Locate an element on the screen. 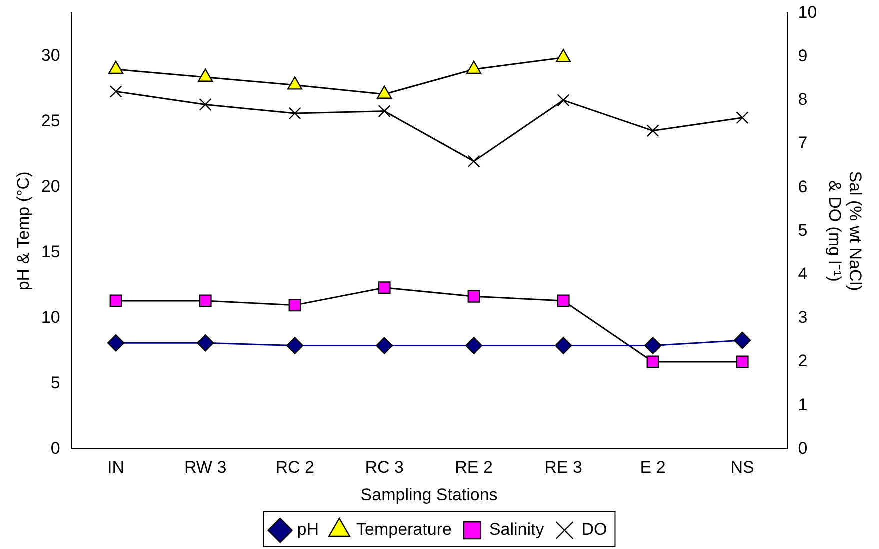 The height and width of the screenshot is (549, 879). y2-tick-label: 4 is located at coordinates (803, 274).